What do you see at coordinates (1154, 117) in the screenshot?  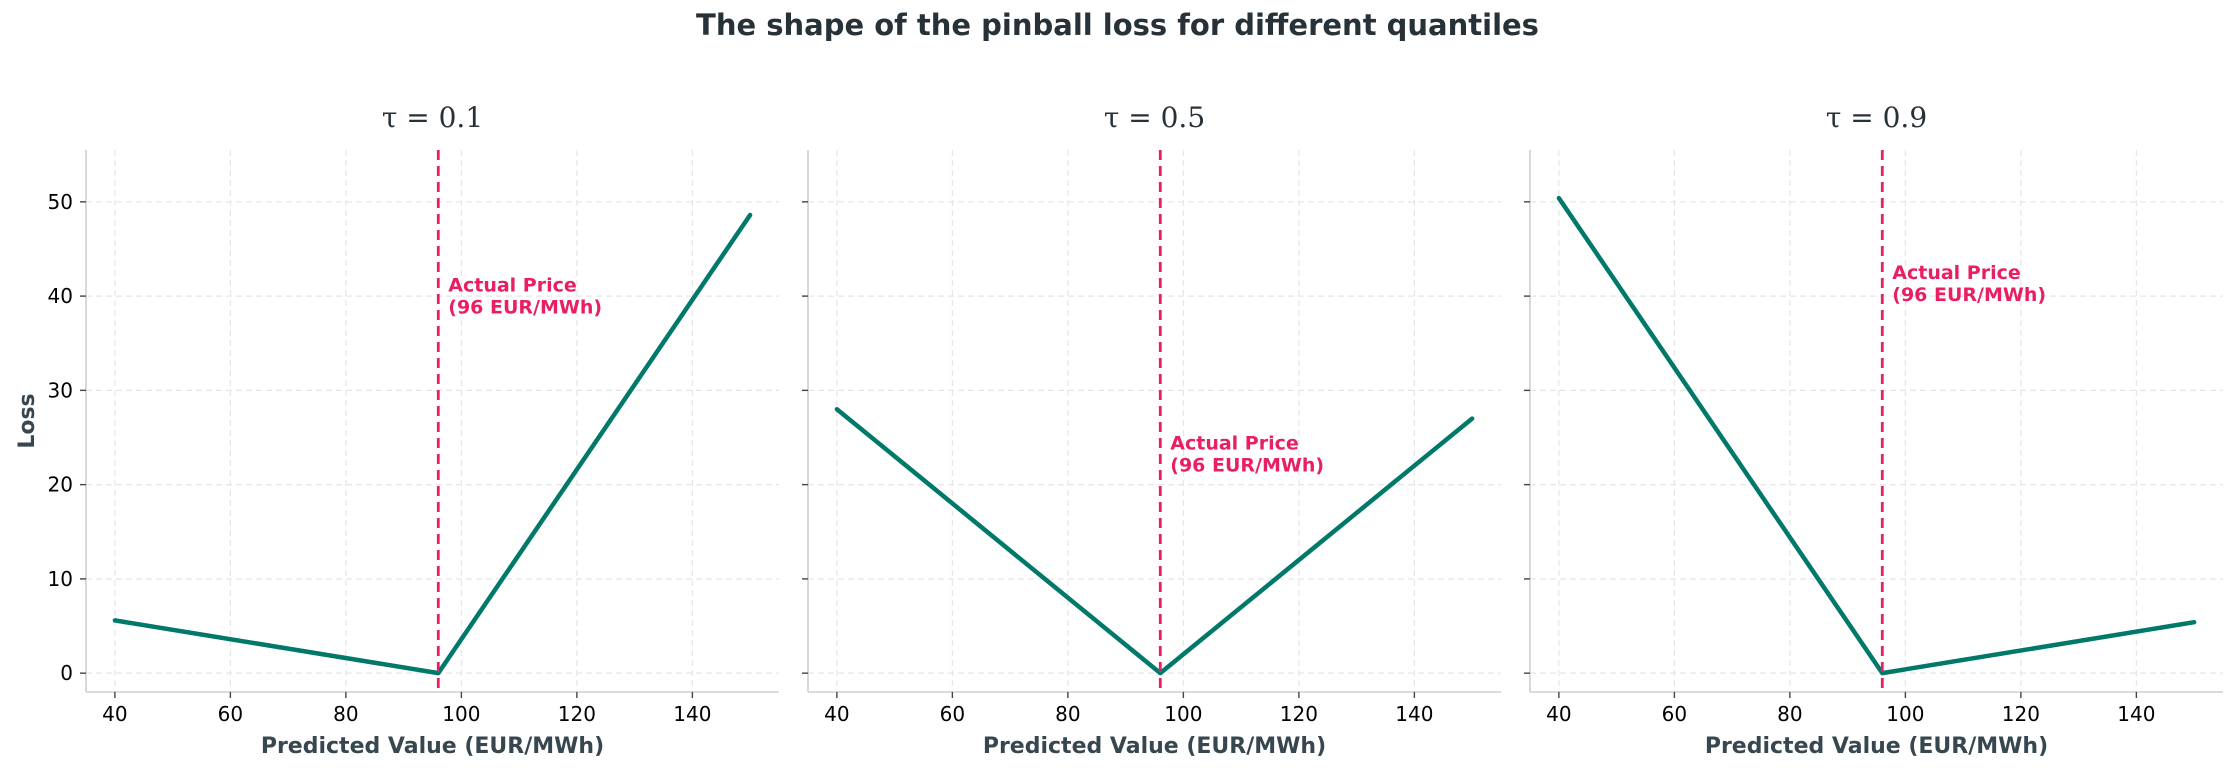 I see `panel-title: τ = 0.5` at bounding box center [1154, 117].